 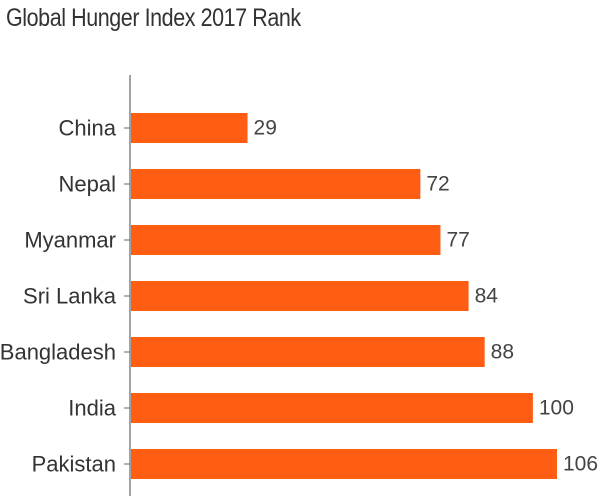 What do you see at coordinates (70, 296) in the screenshot?
I see `category-label: Sri Lanka` at bounding box center [70, 296].